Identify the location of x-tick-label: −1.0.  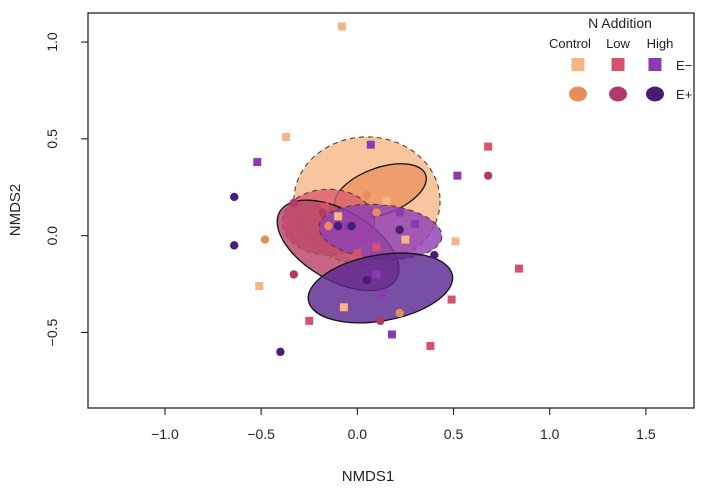
(165, 434).